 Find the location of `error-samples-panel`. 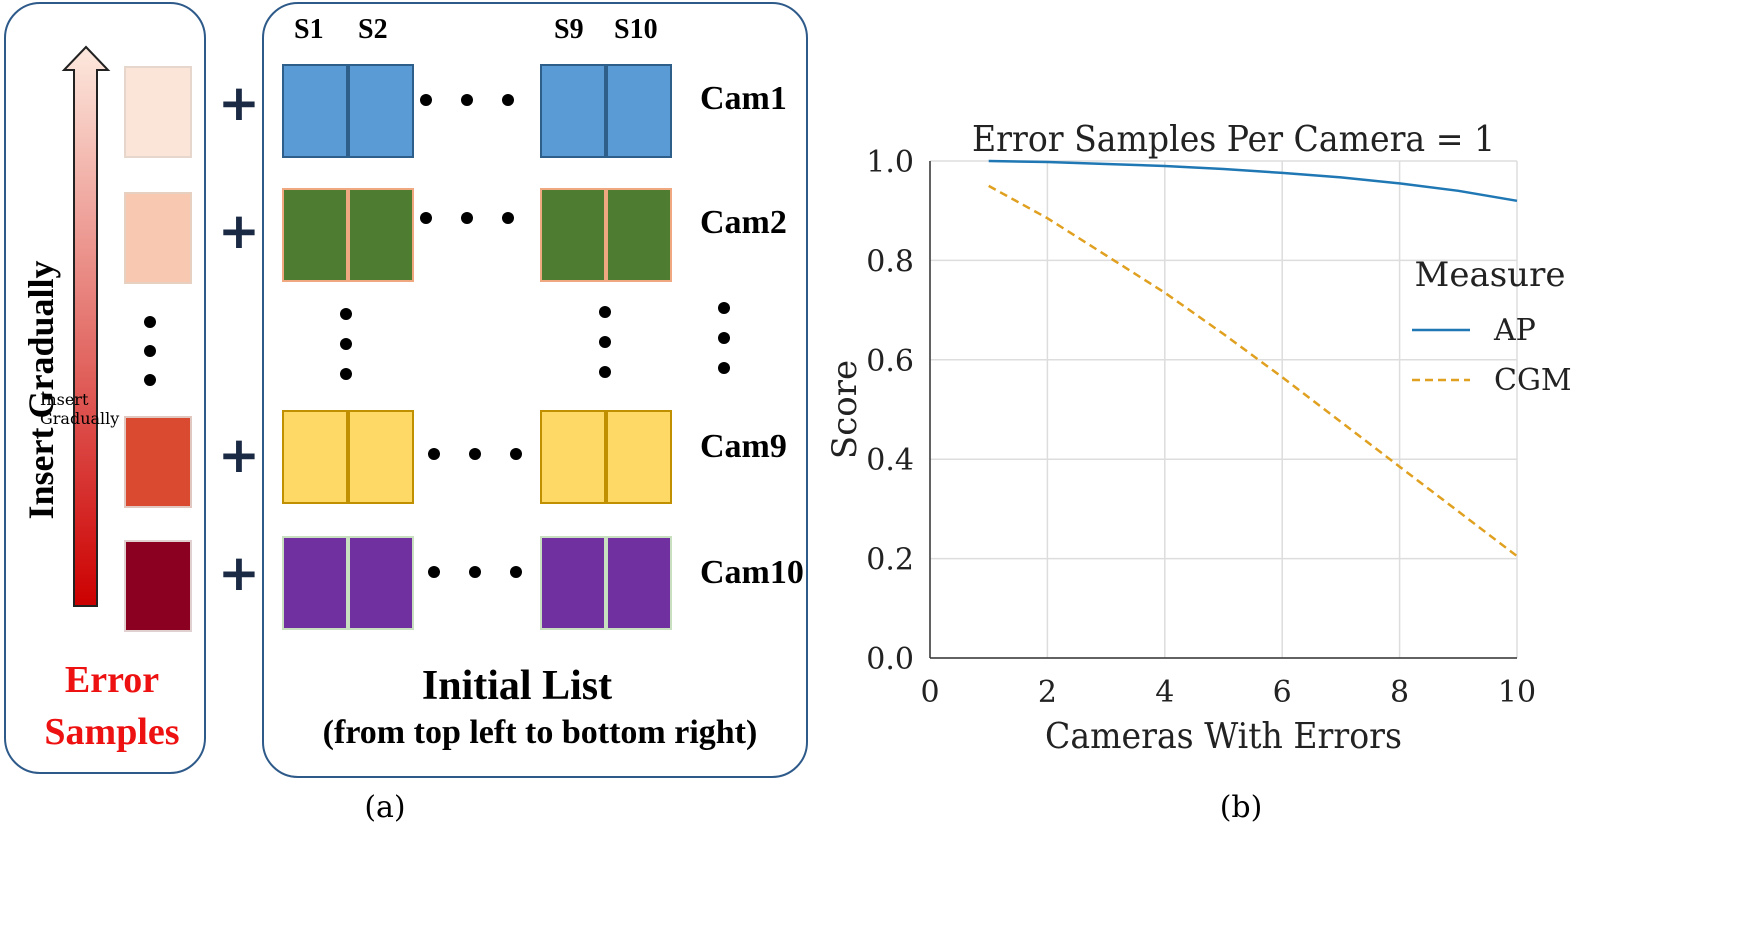

error-samples-panel is located at coordinates (105, 388).